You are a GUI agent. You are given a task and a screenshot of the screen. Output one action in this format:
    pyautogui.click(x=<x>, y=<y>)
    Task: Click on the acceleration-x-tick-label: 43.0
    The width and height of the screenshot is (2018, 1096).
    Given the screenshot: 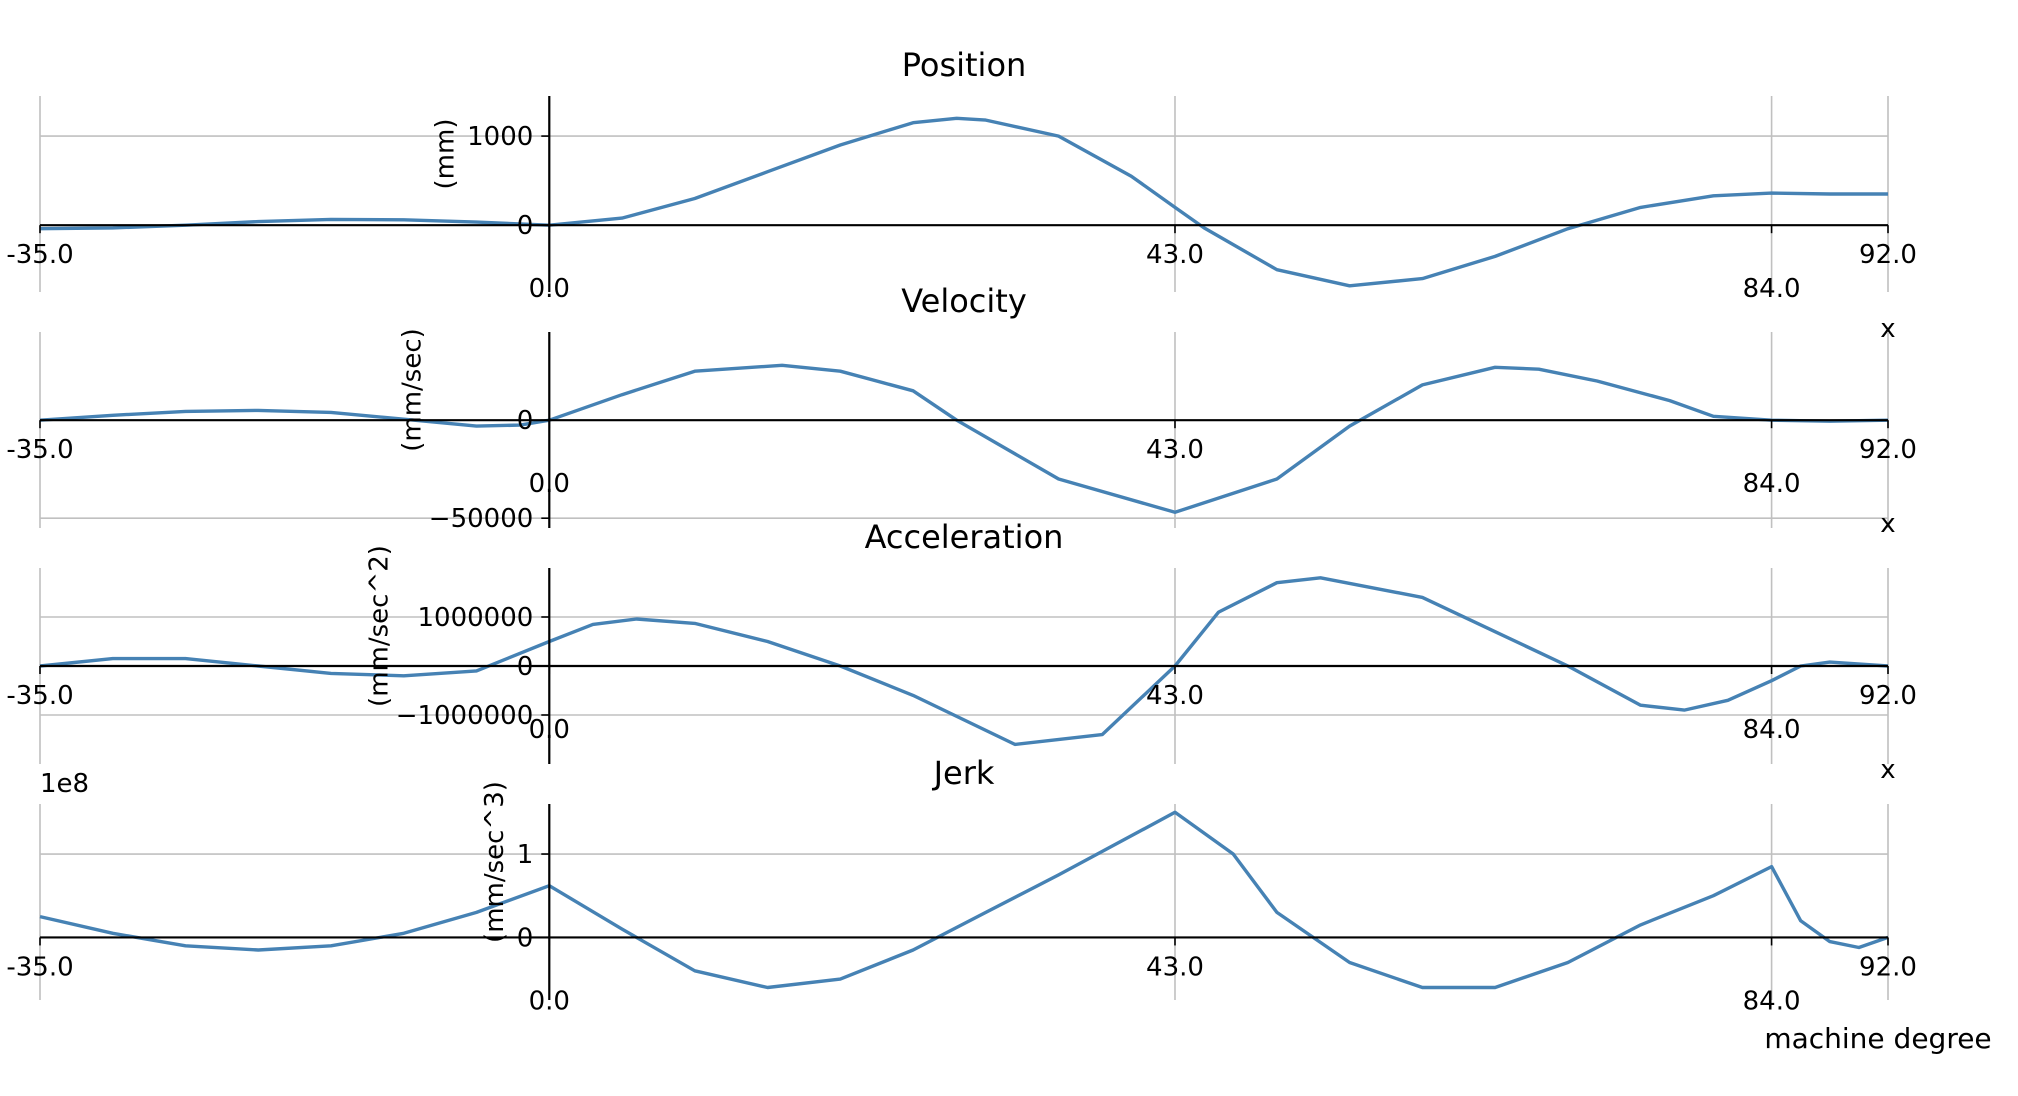 What is the action you would take?
    pyautogui.click(x=1175, y=696)
    